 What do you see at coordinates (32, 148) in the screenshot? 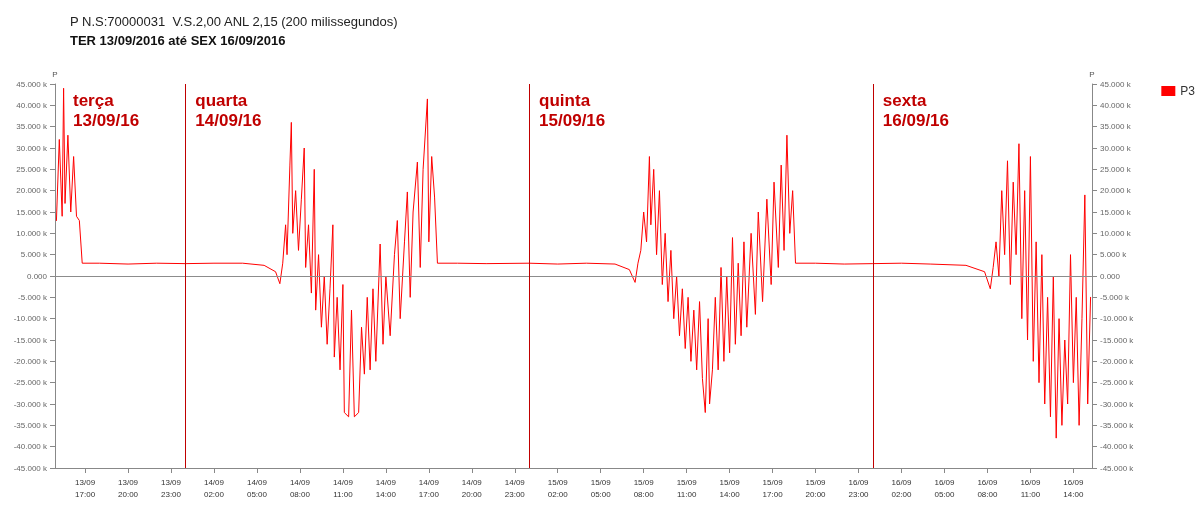
I see `y-tick-label: 30.000 k` at bounding box center [32, 148].